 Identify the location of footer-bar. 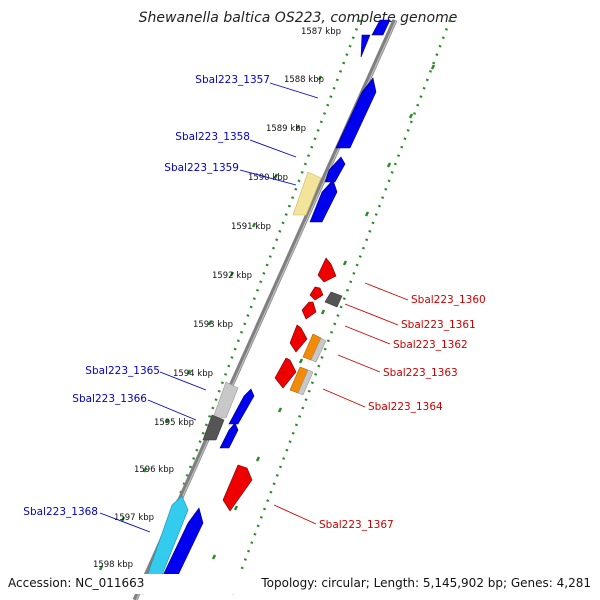
(300, 584).